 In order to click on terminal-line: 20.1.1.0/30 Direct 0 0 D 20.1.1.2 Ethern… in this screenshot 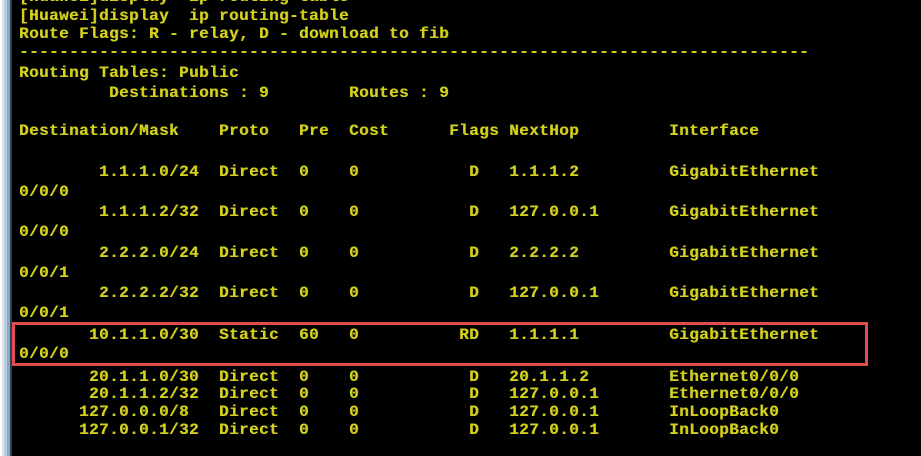, I will do `click(409, 377)`.